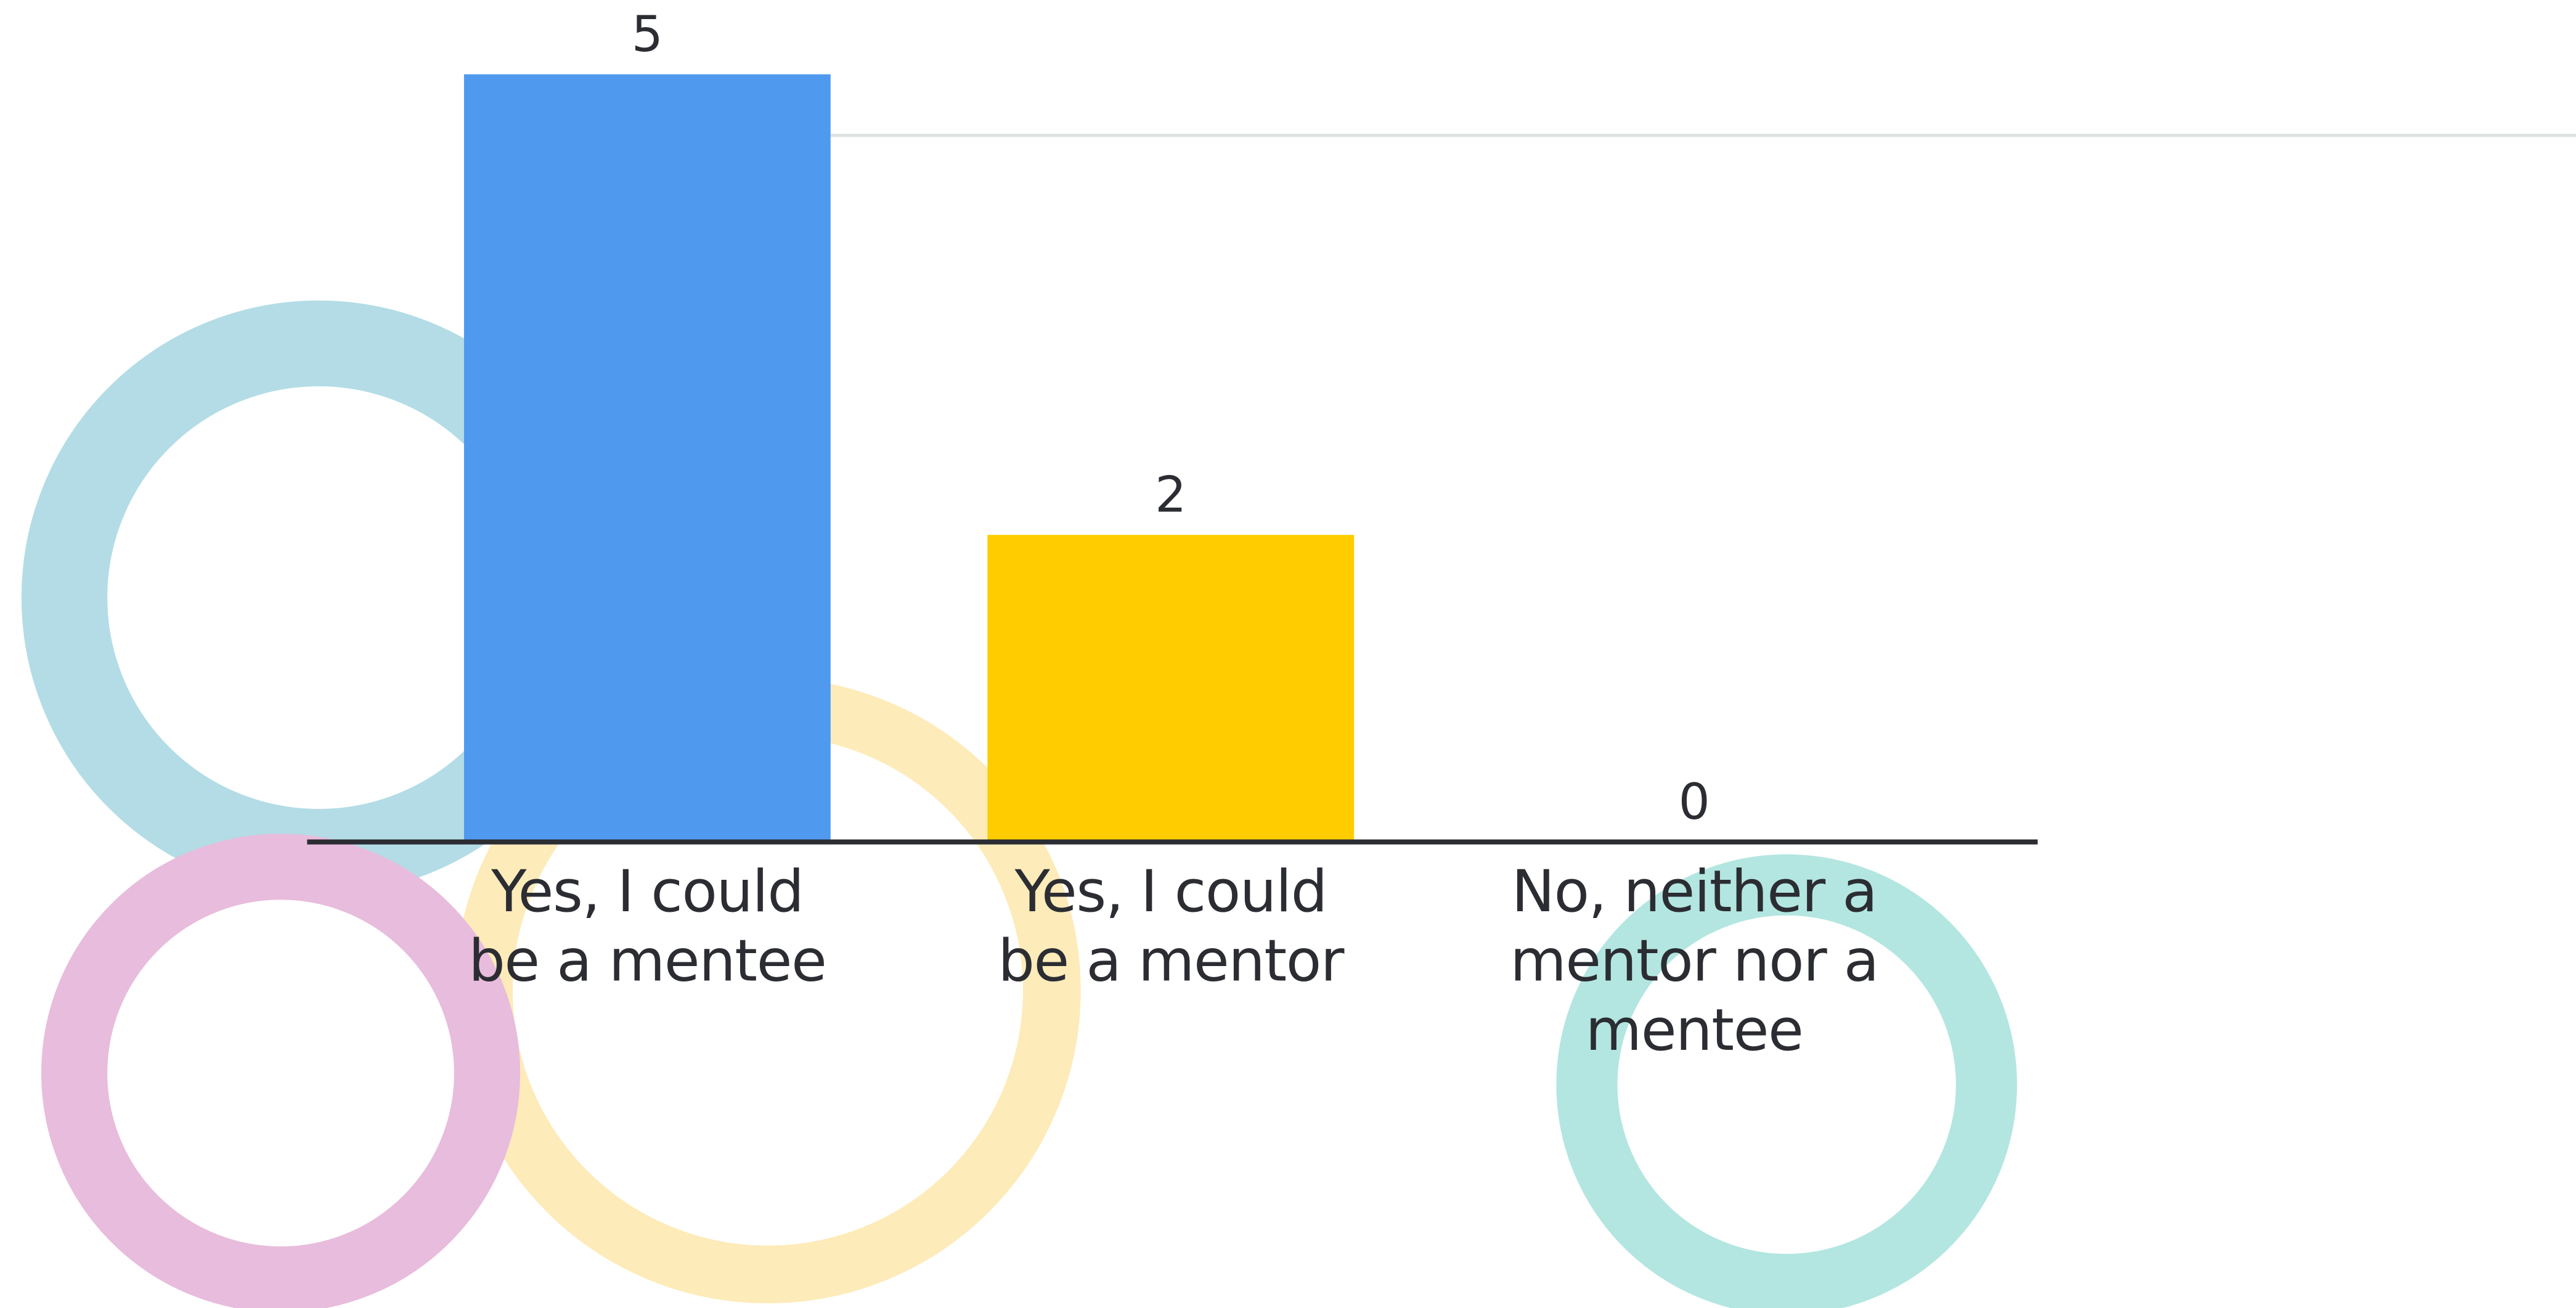 The width and height of the screenshot is (2576, 1308). Describe the element at coordinates (1695, 802) in the screenshot. I see `data-label: 0` at that location.